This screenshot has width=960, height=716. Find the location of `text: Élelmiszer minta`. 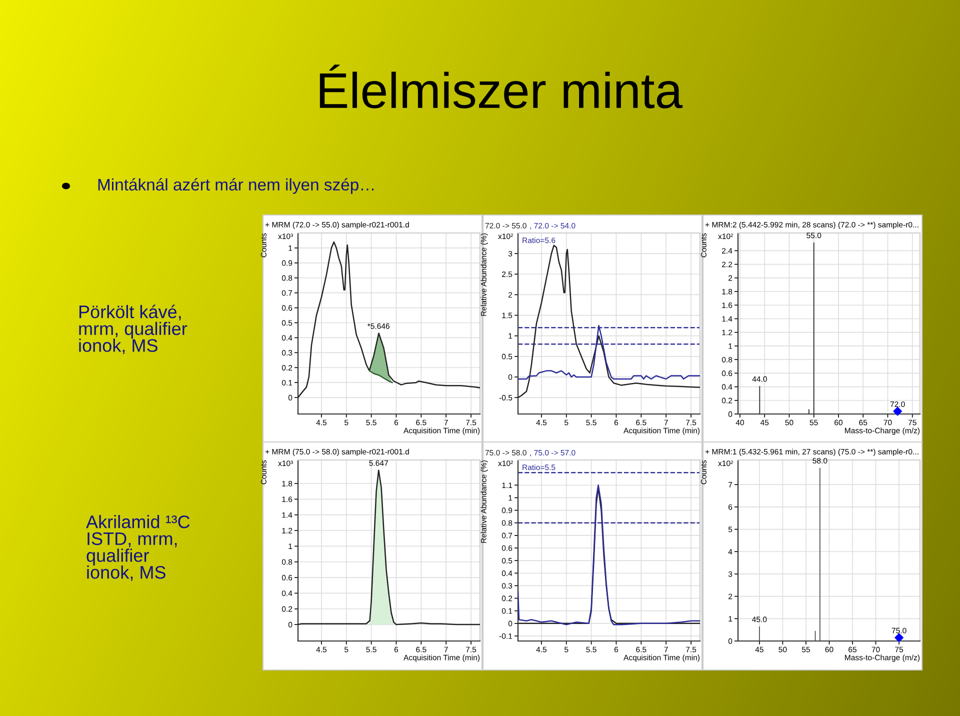

text: Élelmiszer minta is located at coordinates (501, 86).